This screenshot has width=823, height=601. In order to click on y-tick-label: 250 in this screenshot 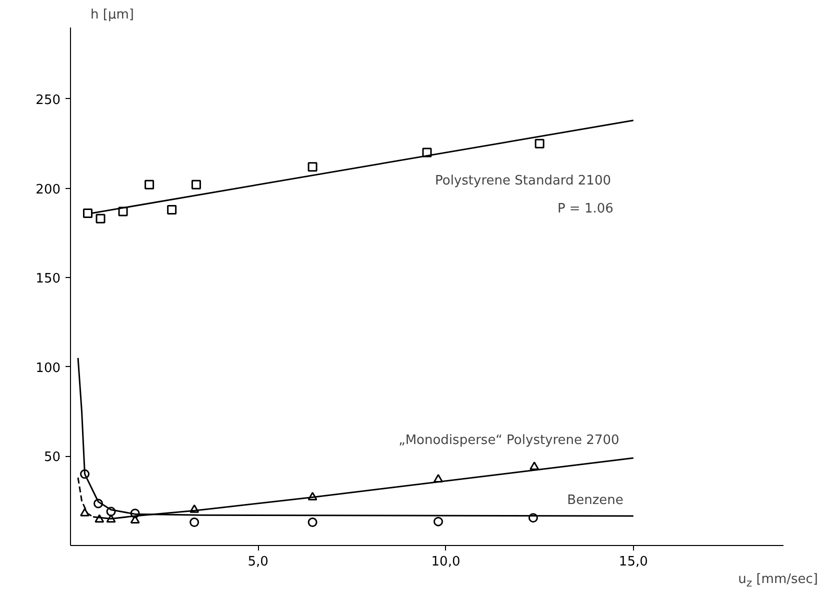, I will do `click(48, 100)`.